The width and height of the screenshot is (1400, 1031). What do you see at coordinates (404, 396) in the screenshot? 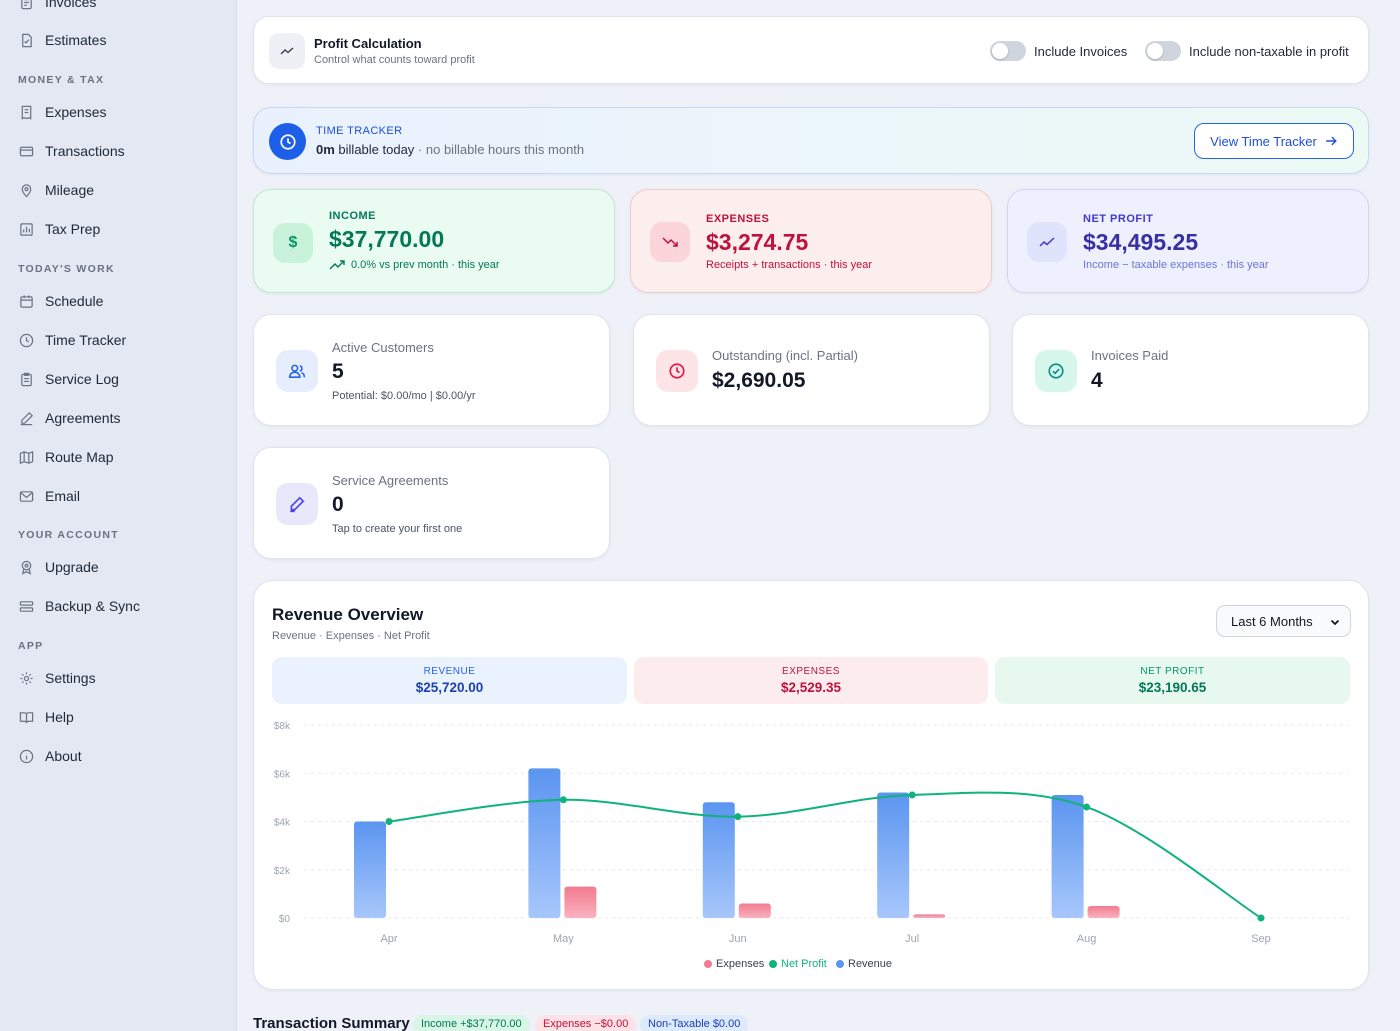
I see `active-customers-sub: Potential: $0.00/mo | $0.00/yr` at bounding box center [404, 396].